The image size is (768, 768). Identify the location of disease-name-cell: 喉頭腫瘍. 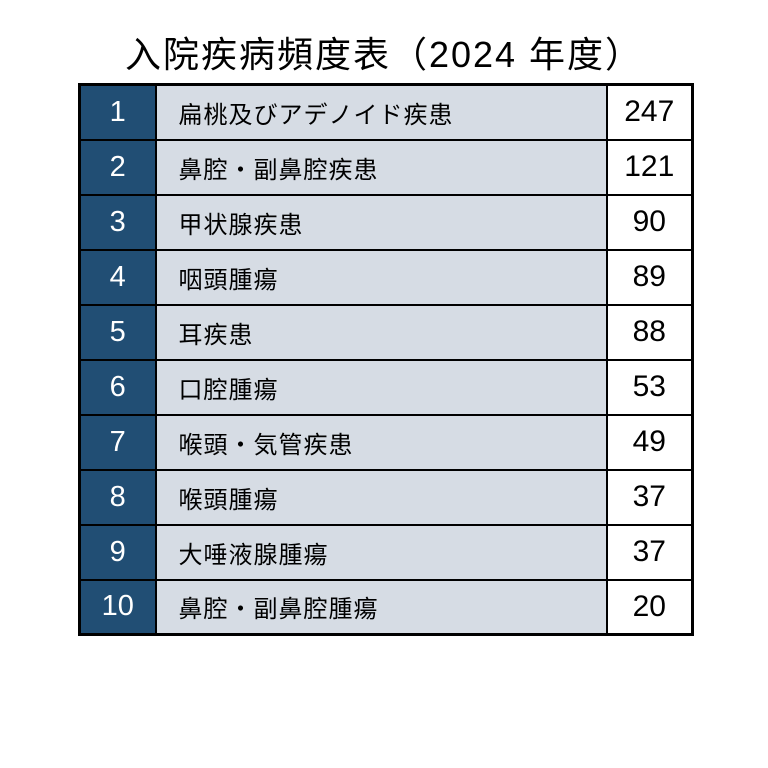
(381, 497).